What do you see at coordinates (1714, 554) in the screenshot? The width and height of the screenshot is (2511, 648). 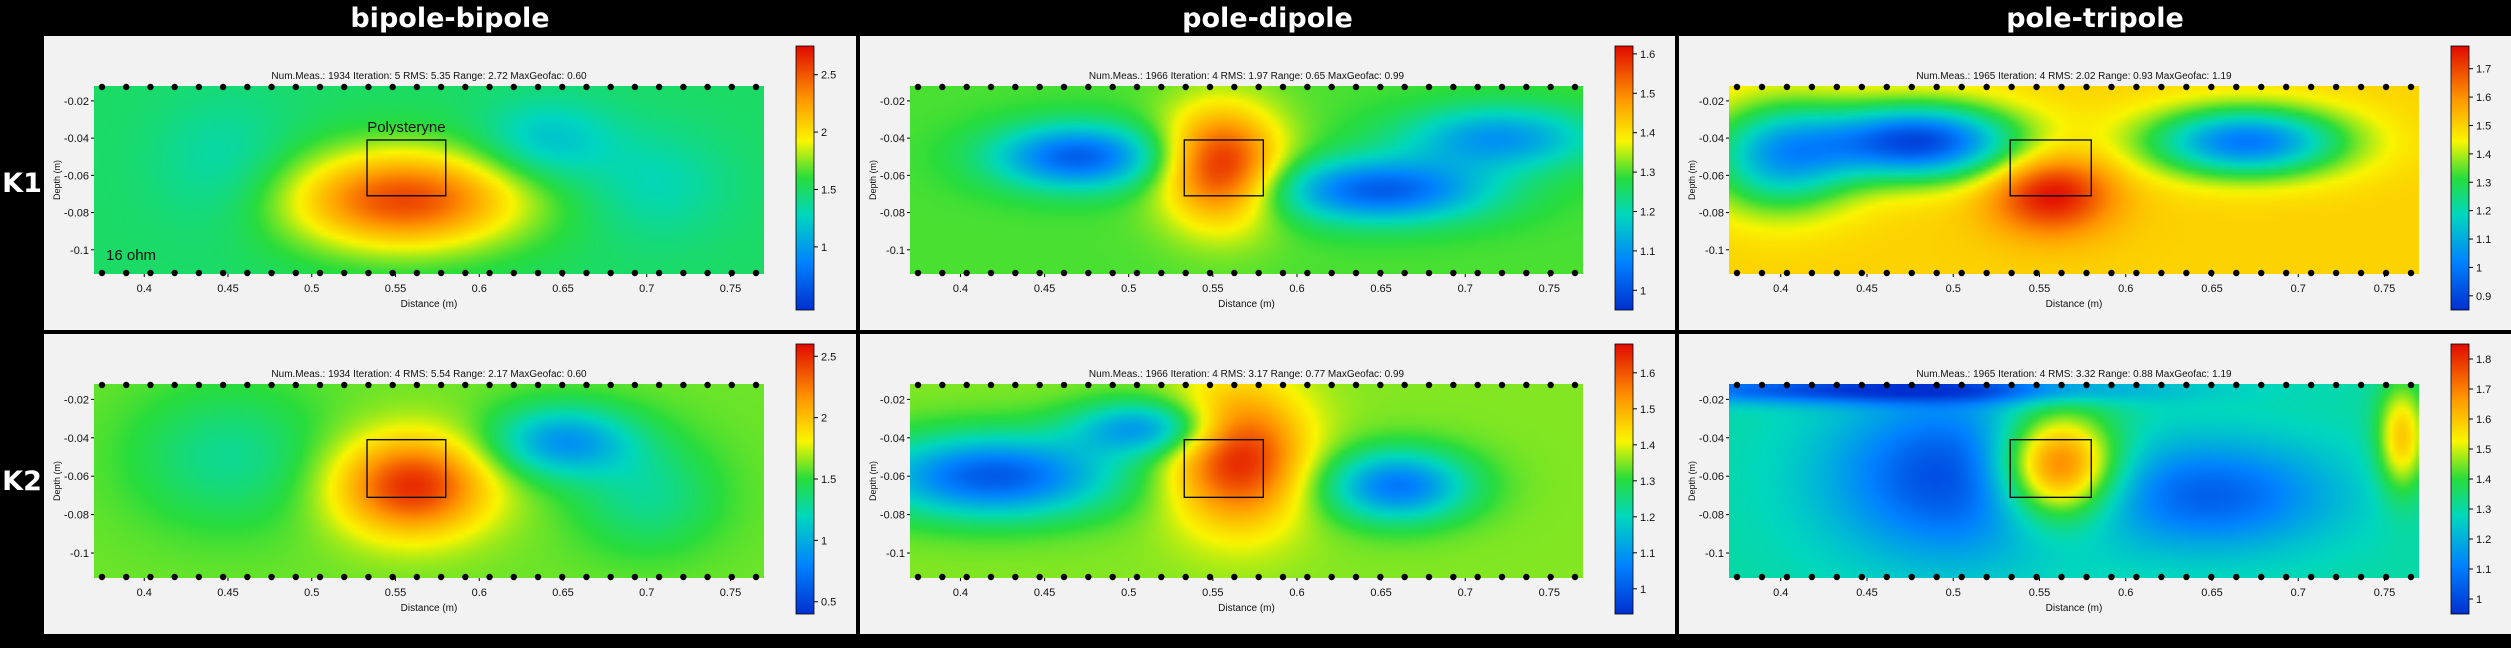 I see `y-tick-label: -0.1` at bounding box center [1714, 554].